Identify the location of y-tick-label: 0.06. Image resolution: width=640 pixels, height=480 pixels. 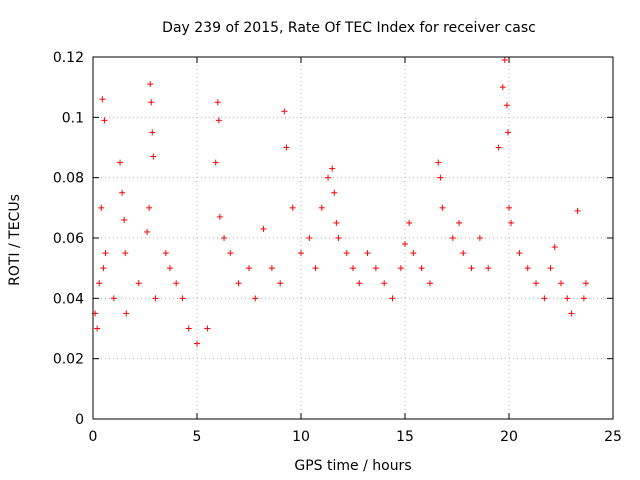
(68, 239).